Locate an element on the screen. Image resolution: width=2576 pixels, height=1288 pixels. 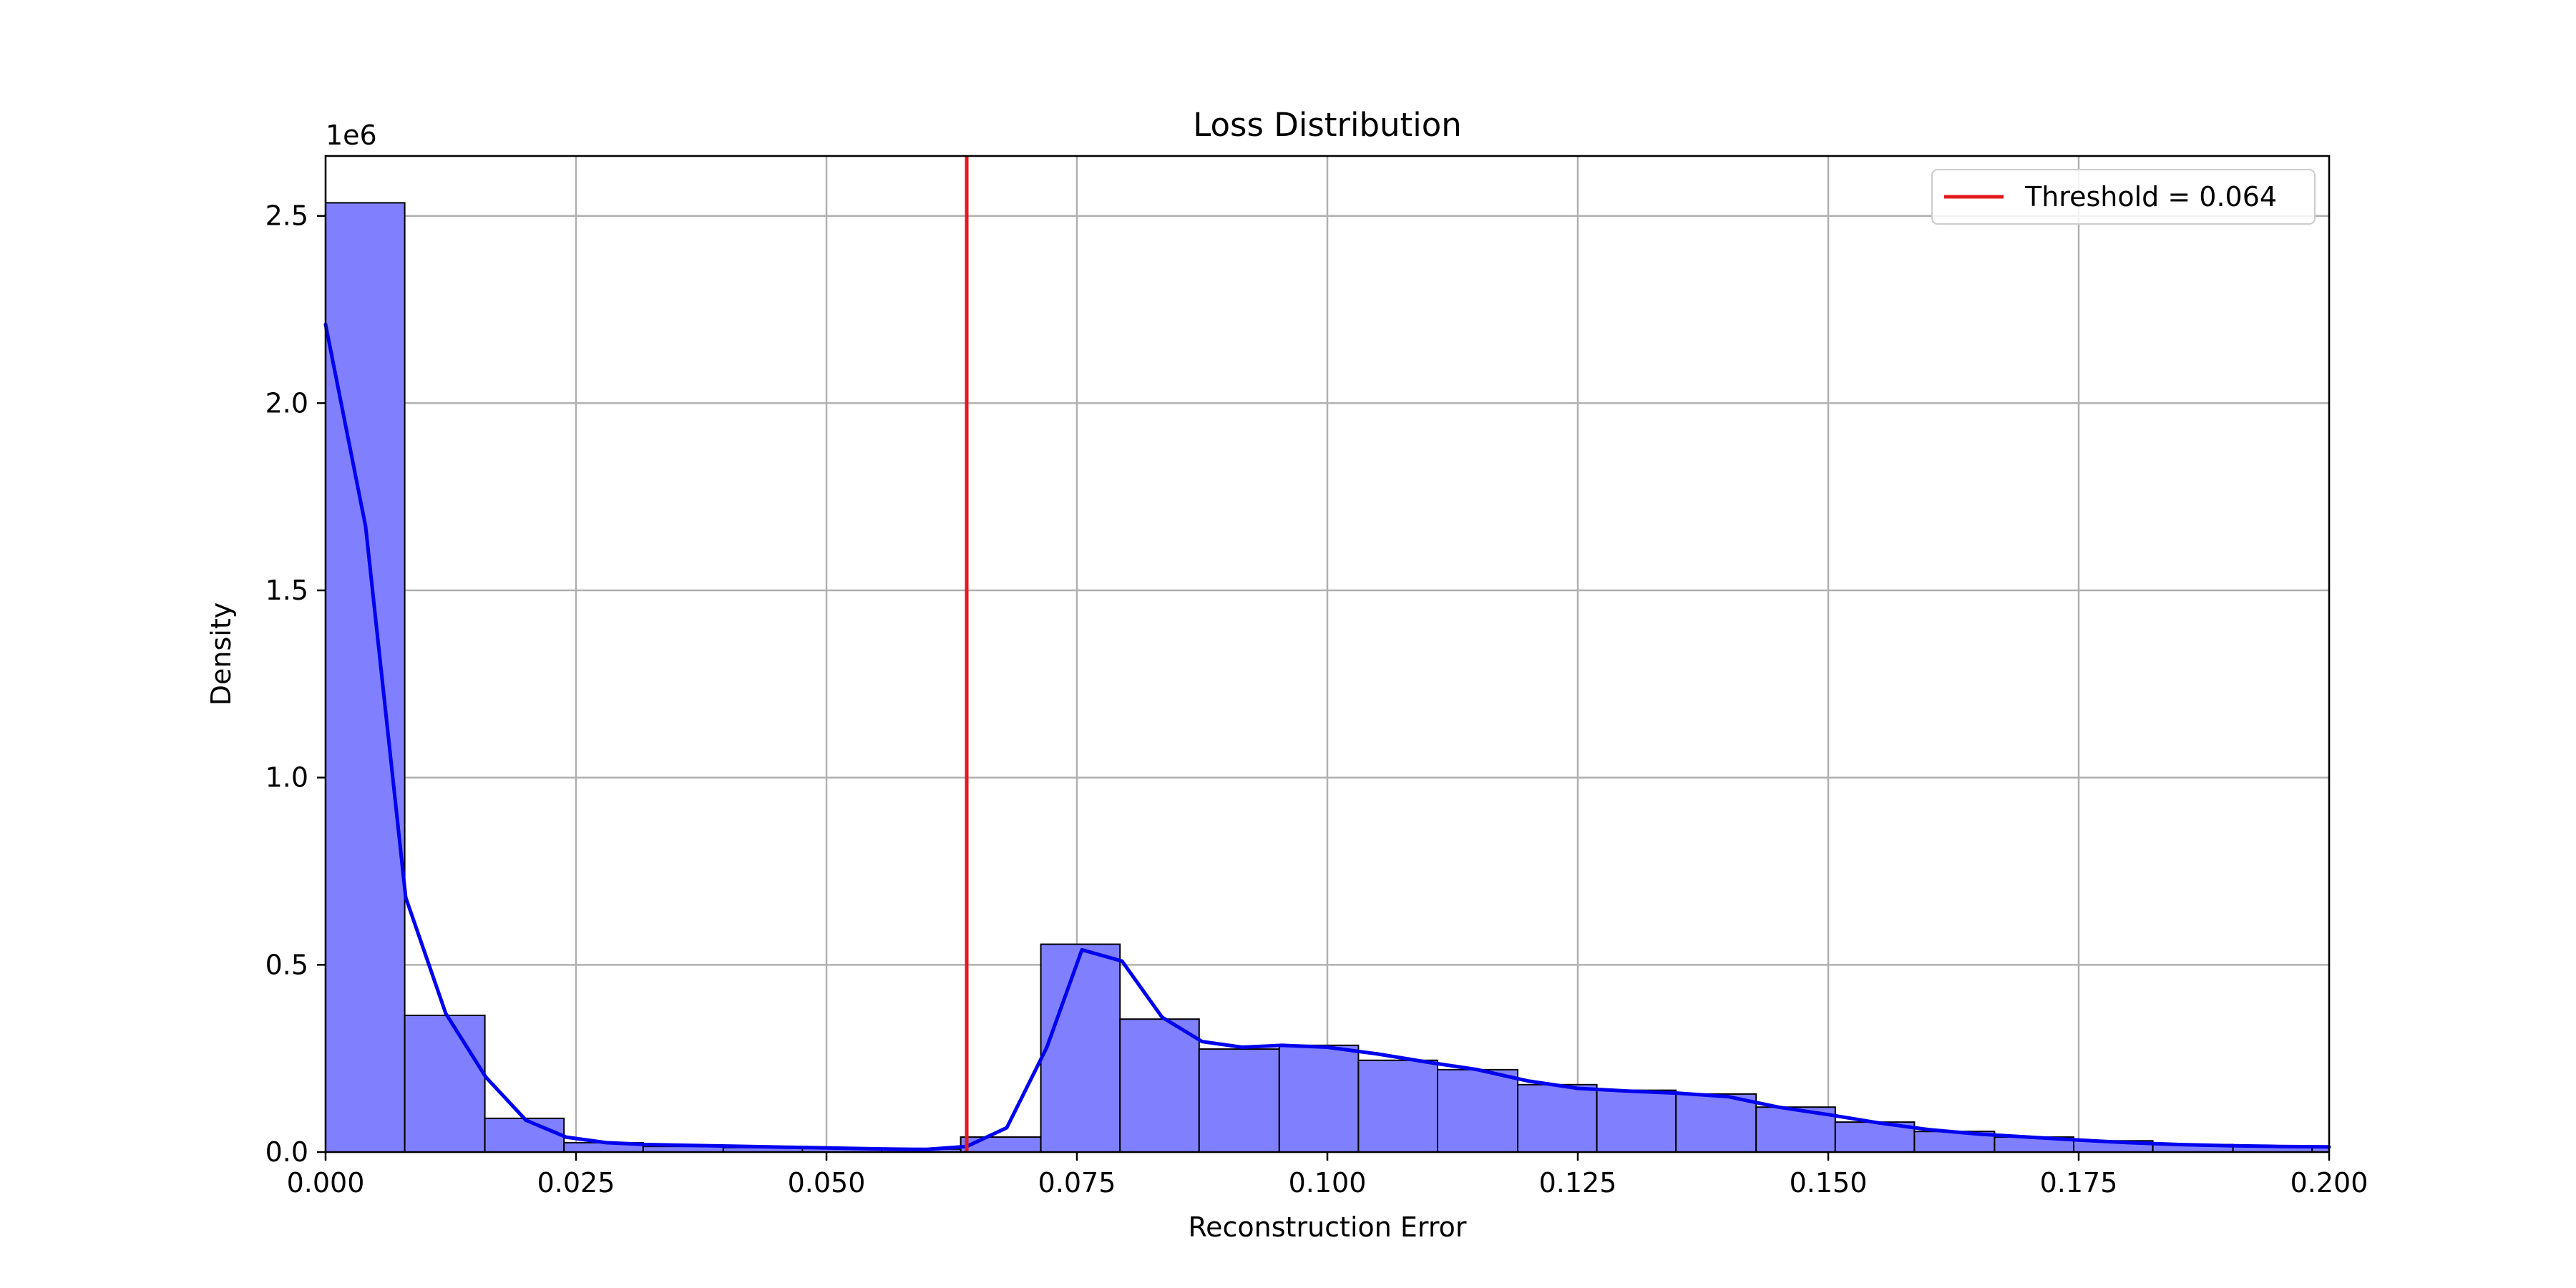
x-tick-label: 0.200 is located at coordinates (2329, 1183).